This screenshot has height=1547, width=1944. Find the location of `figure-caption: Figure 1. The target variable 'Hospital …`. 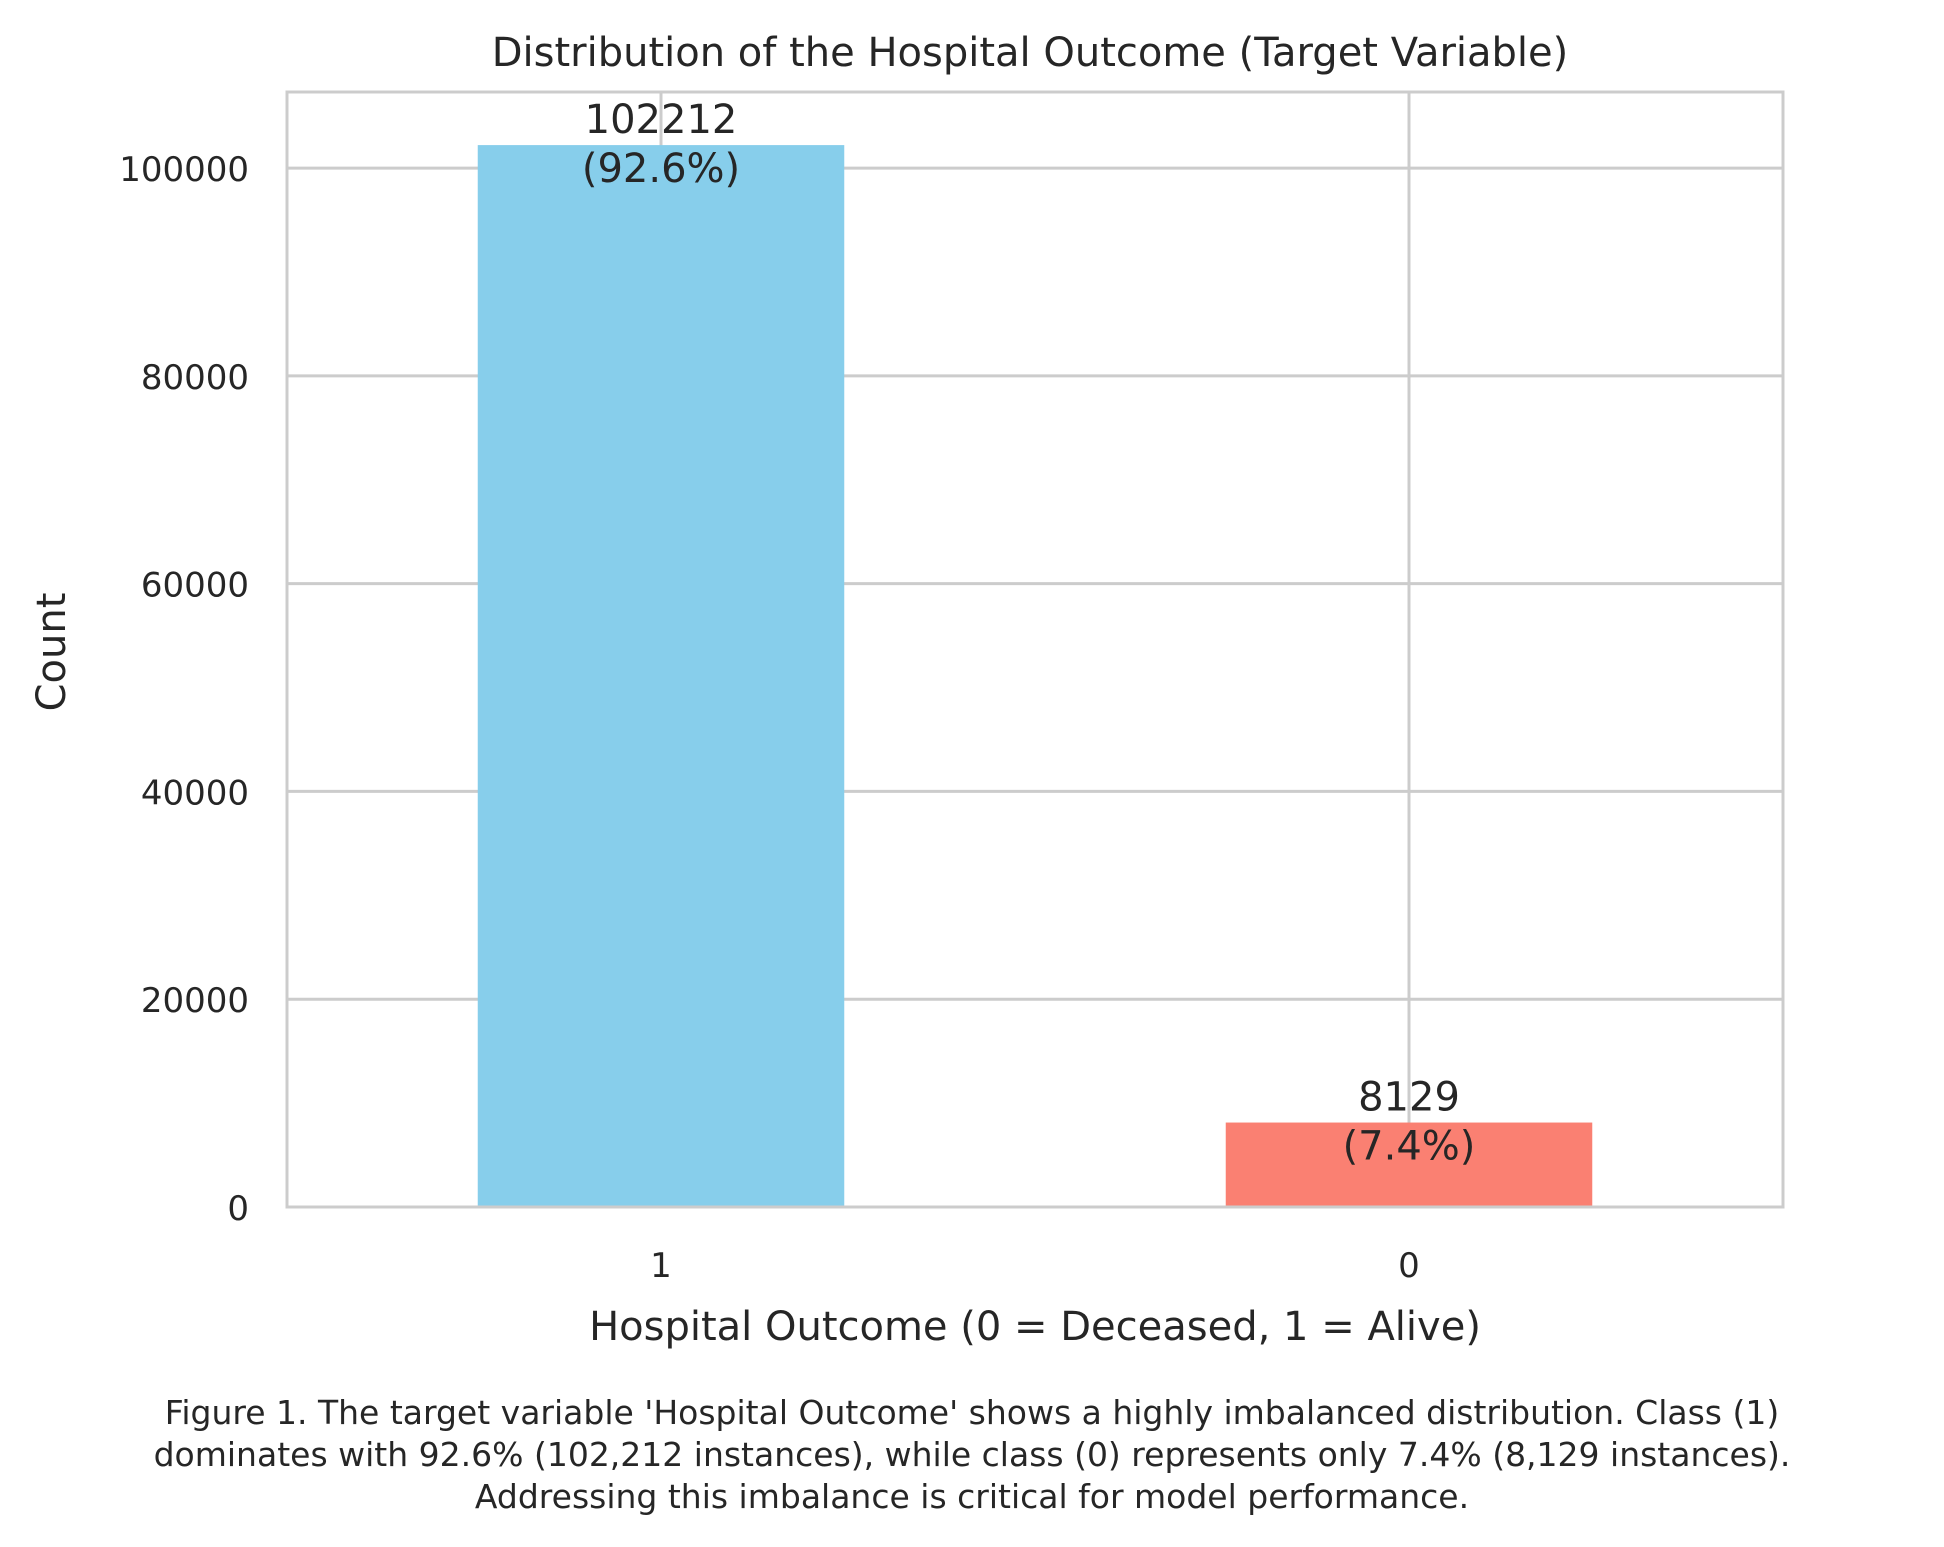

figure-caption: Figure 1. The target variable 'Hospital … is located at coordinates (972, 1455).